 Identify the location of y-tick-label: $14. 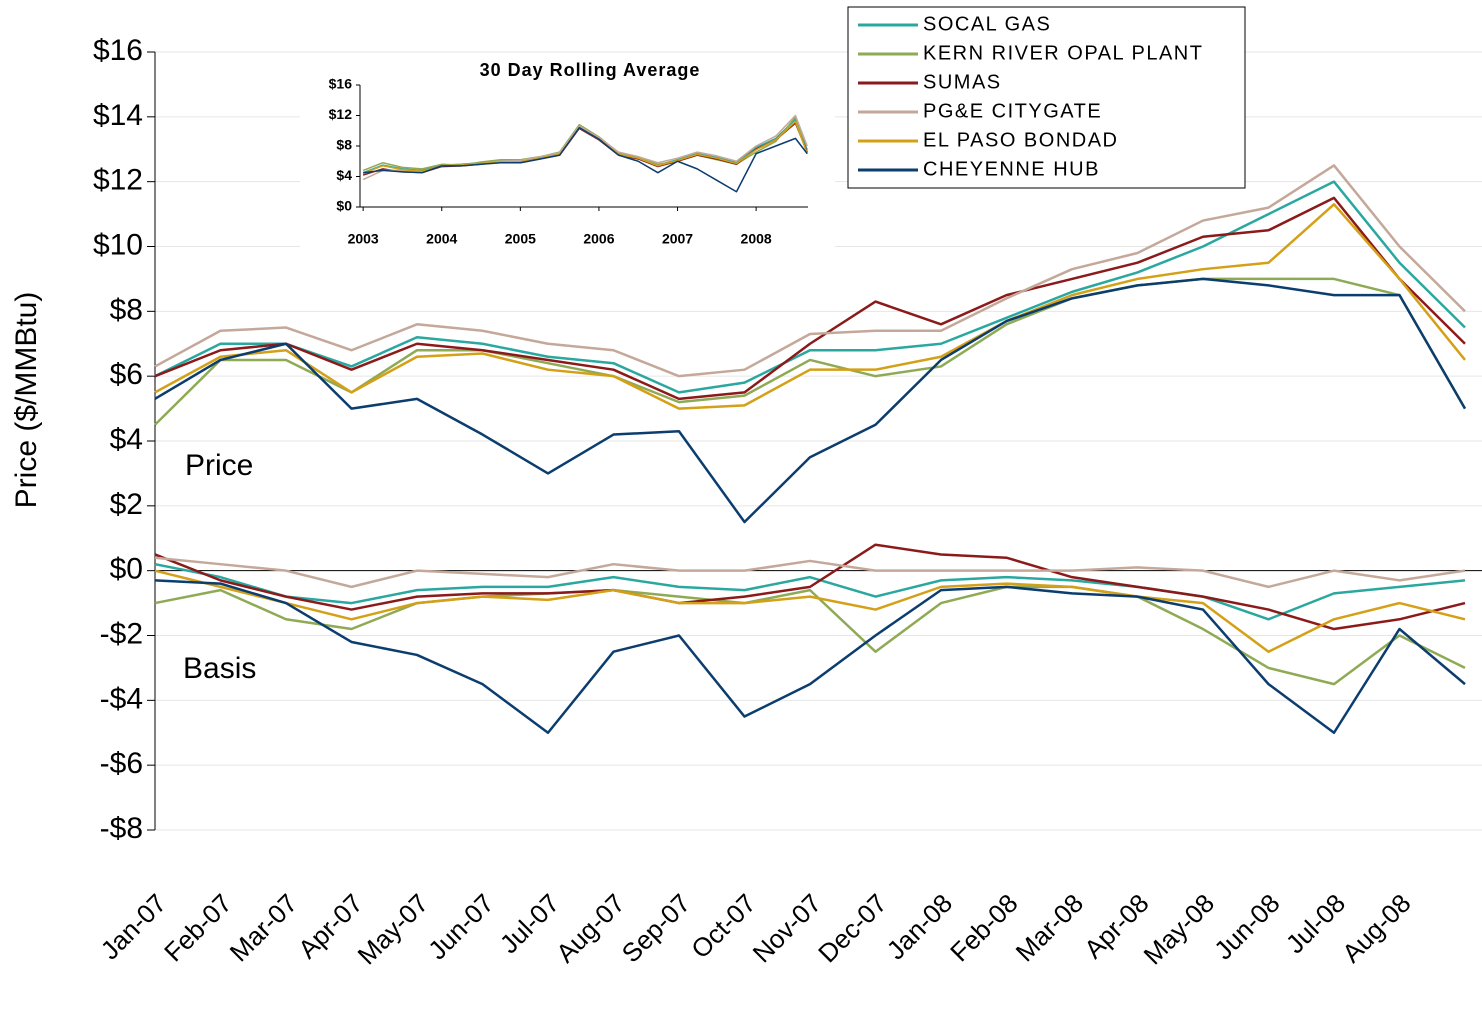
(118, 115).